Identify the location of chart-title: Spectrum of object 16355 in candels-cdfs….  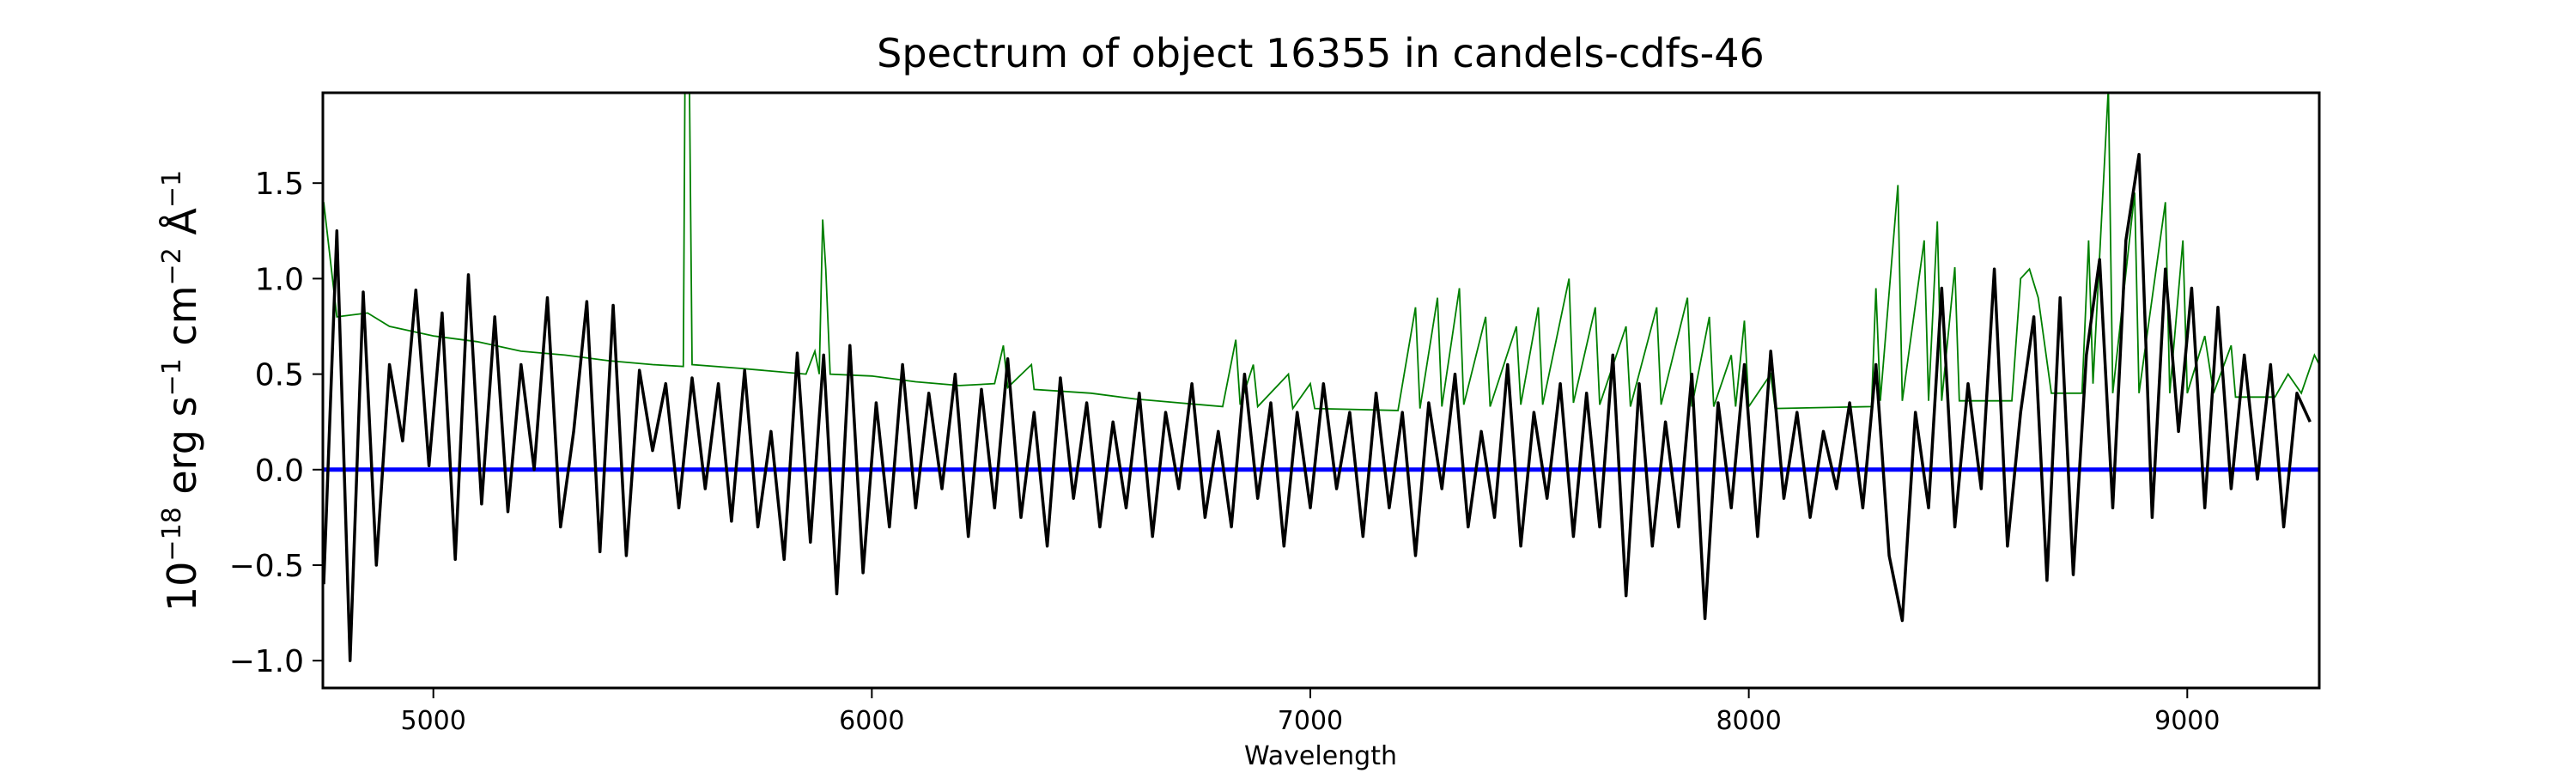
(1321, 53).